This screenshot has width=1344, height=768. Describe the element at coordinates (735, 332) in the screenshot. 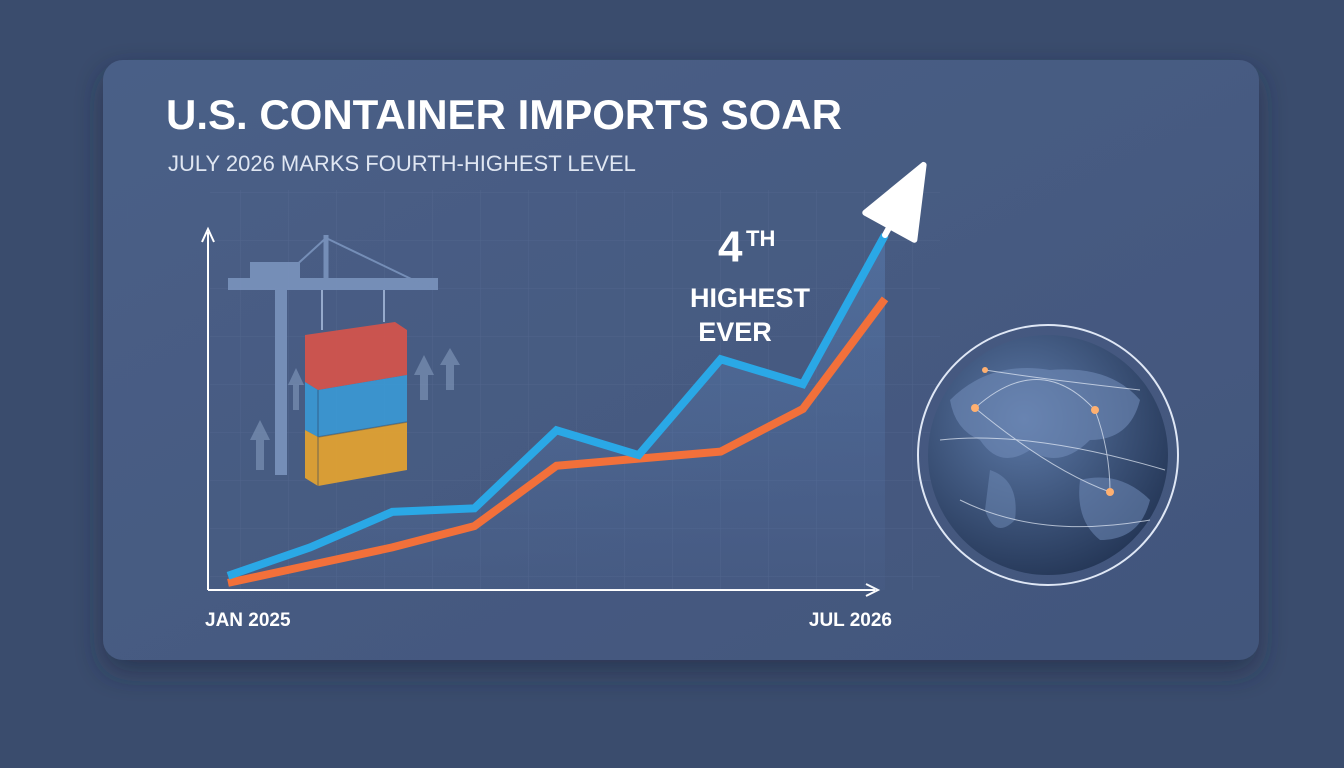

I see `annotation-line: EVER` at that location.